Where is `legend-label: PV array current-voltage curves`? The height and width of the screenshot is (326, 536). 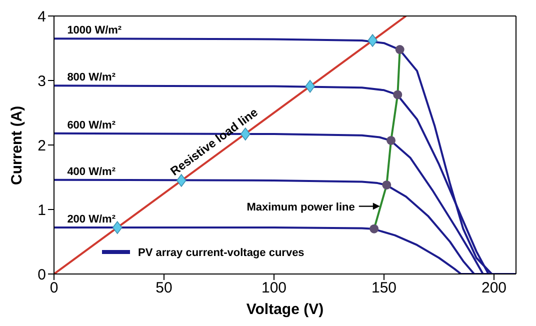
legend-label: PV array current-voltage curves is located at coordinates (221, 253).